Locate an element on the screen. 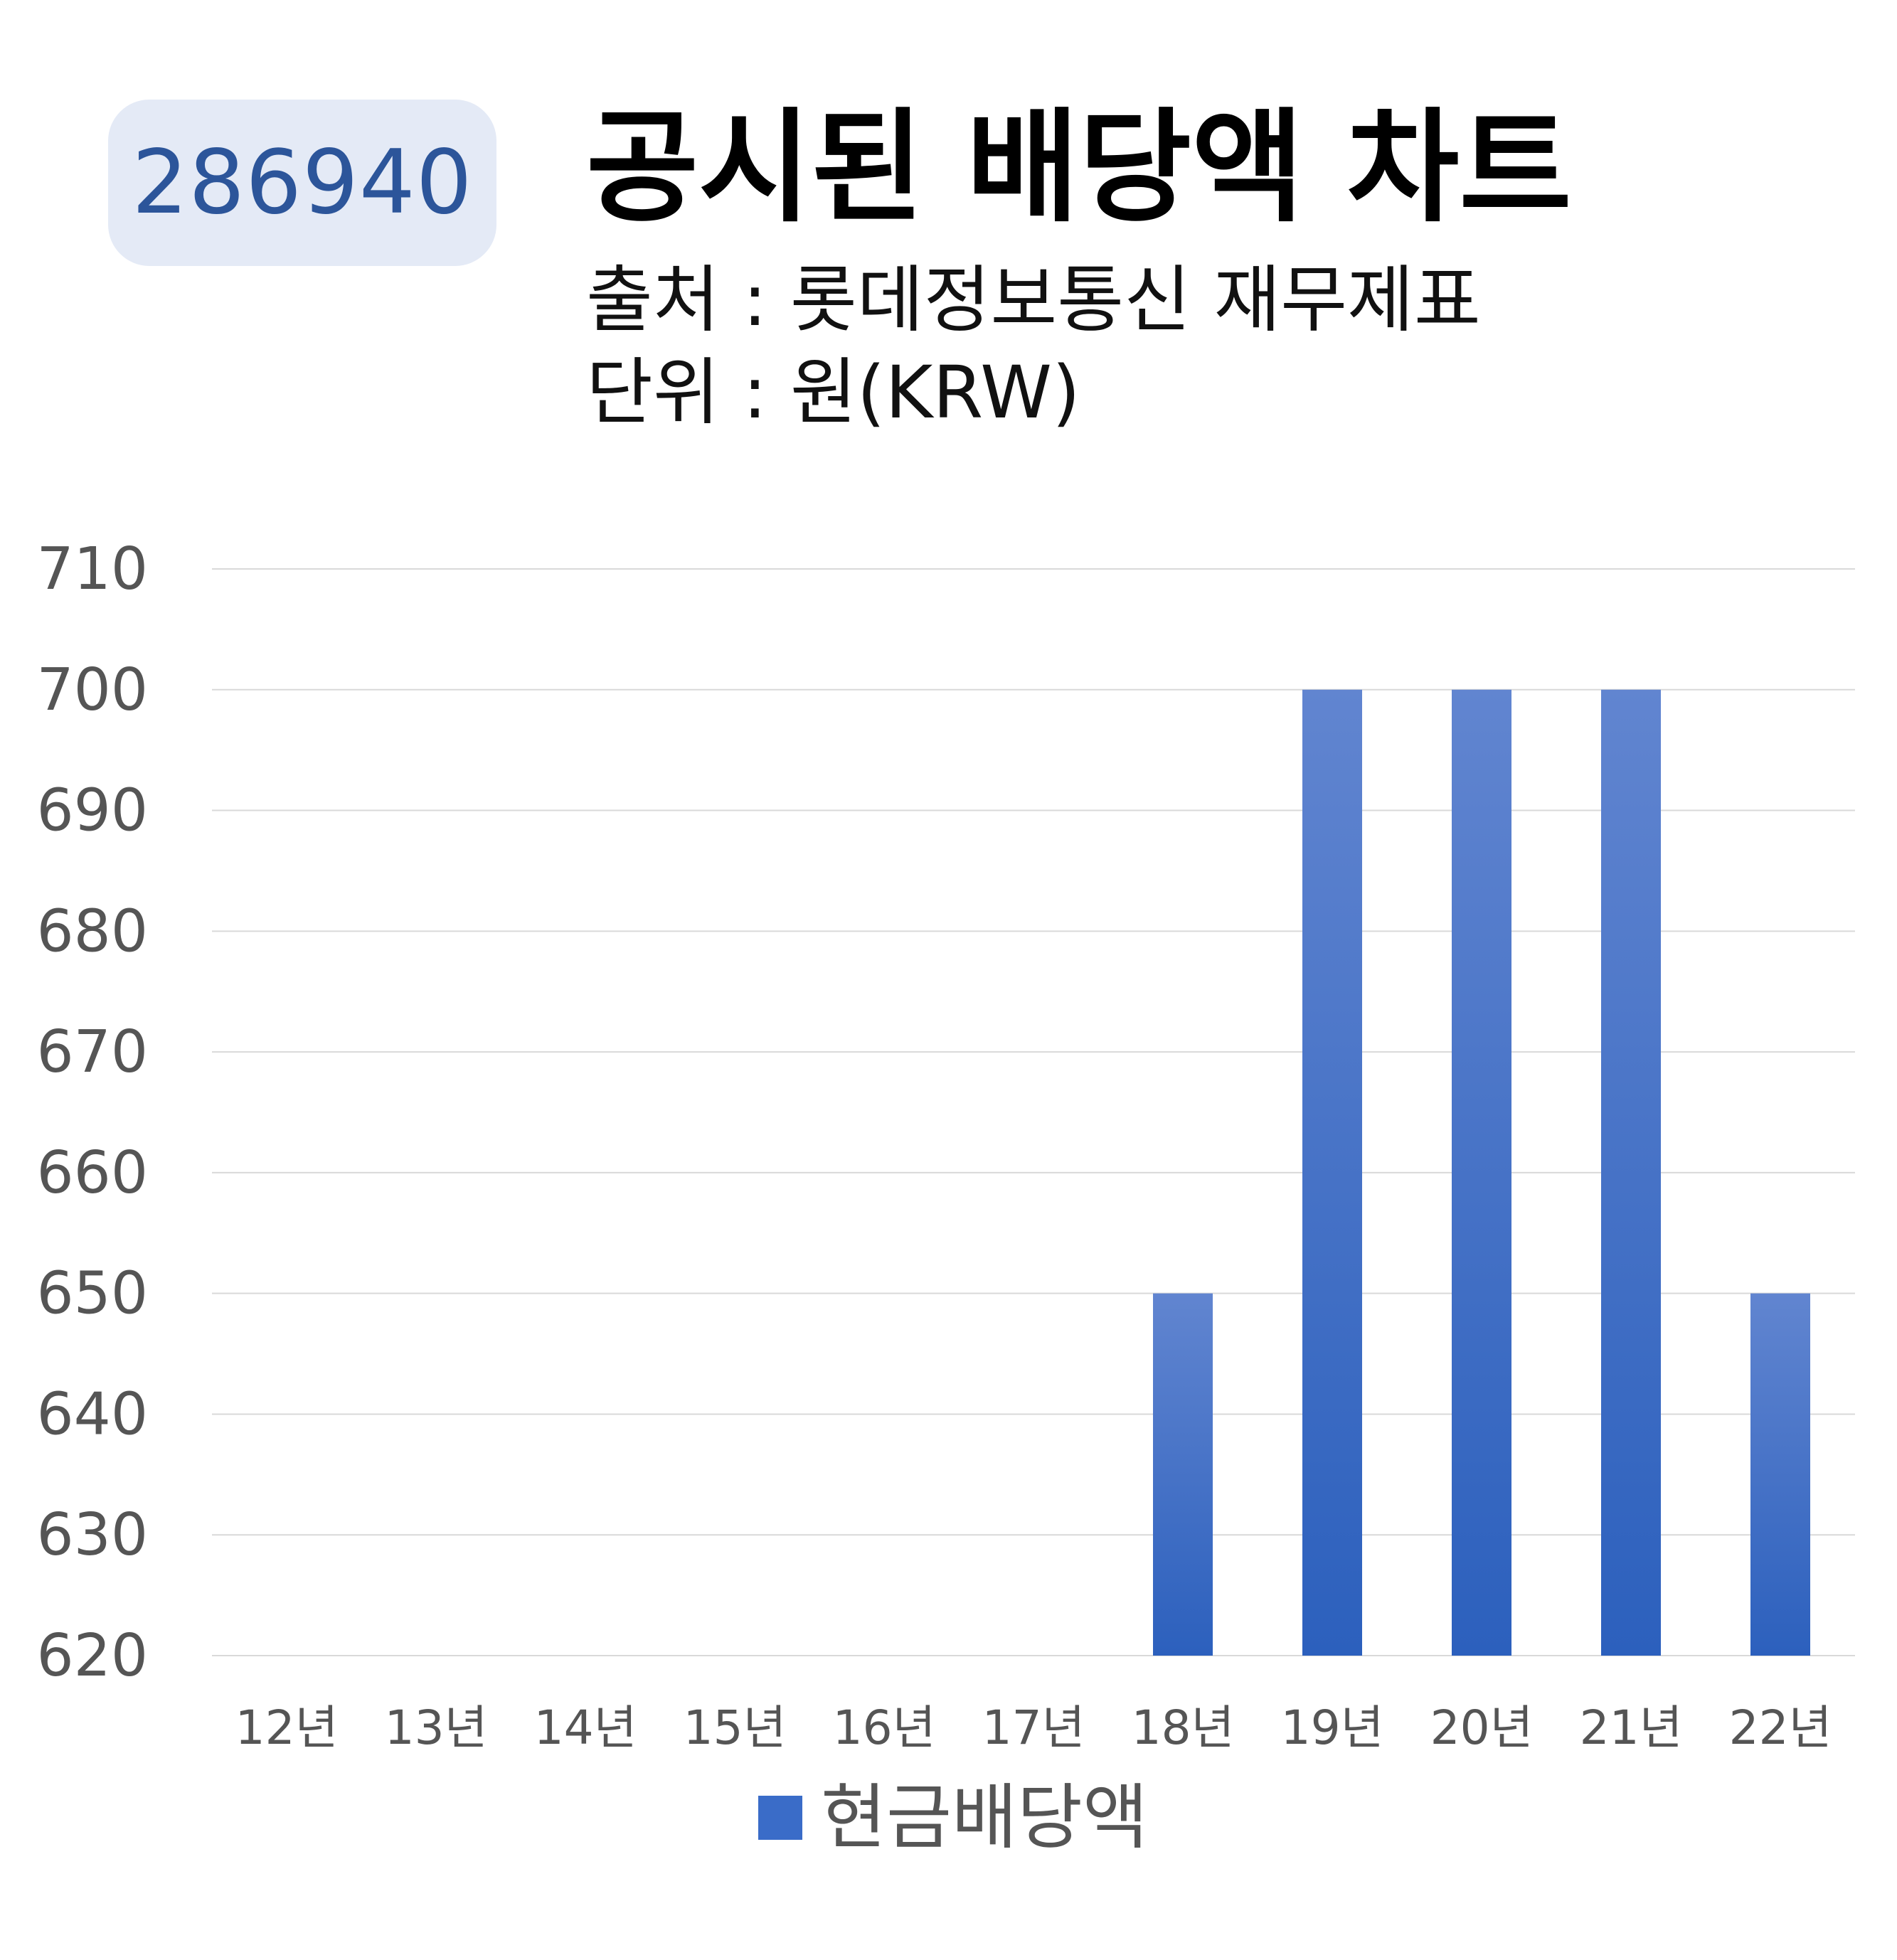 The image size is (1897, 1960). legend-label: 현금배당액 is located at coordinates (984, 1817).